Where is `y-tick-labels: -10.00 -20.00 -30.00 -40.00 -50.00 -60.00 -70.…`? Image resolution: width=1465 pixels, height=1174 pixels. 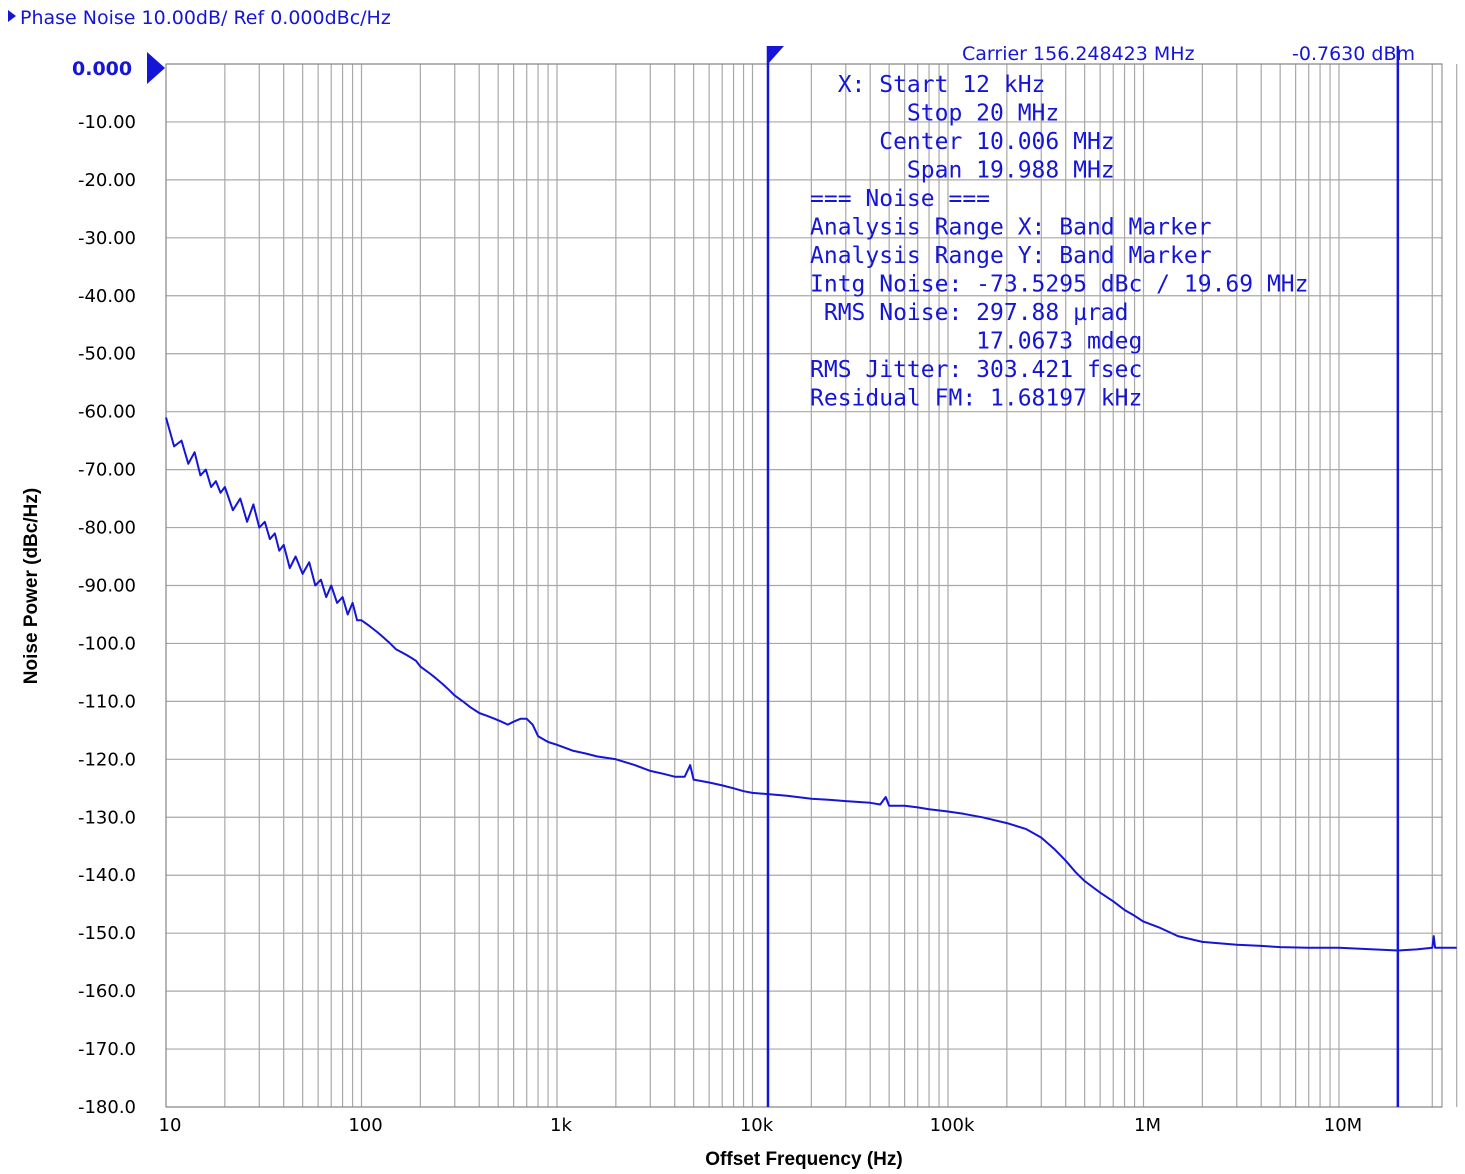
y-tick-labels: -10.00 -20.00 -30.00 -40.00 -50.00 -60.00 -70.… is located at coordinates (107, 615).